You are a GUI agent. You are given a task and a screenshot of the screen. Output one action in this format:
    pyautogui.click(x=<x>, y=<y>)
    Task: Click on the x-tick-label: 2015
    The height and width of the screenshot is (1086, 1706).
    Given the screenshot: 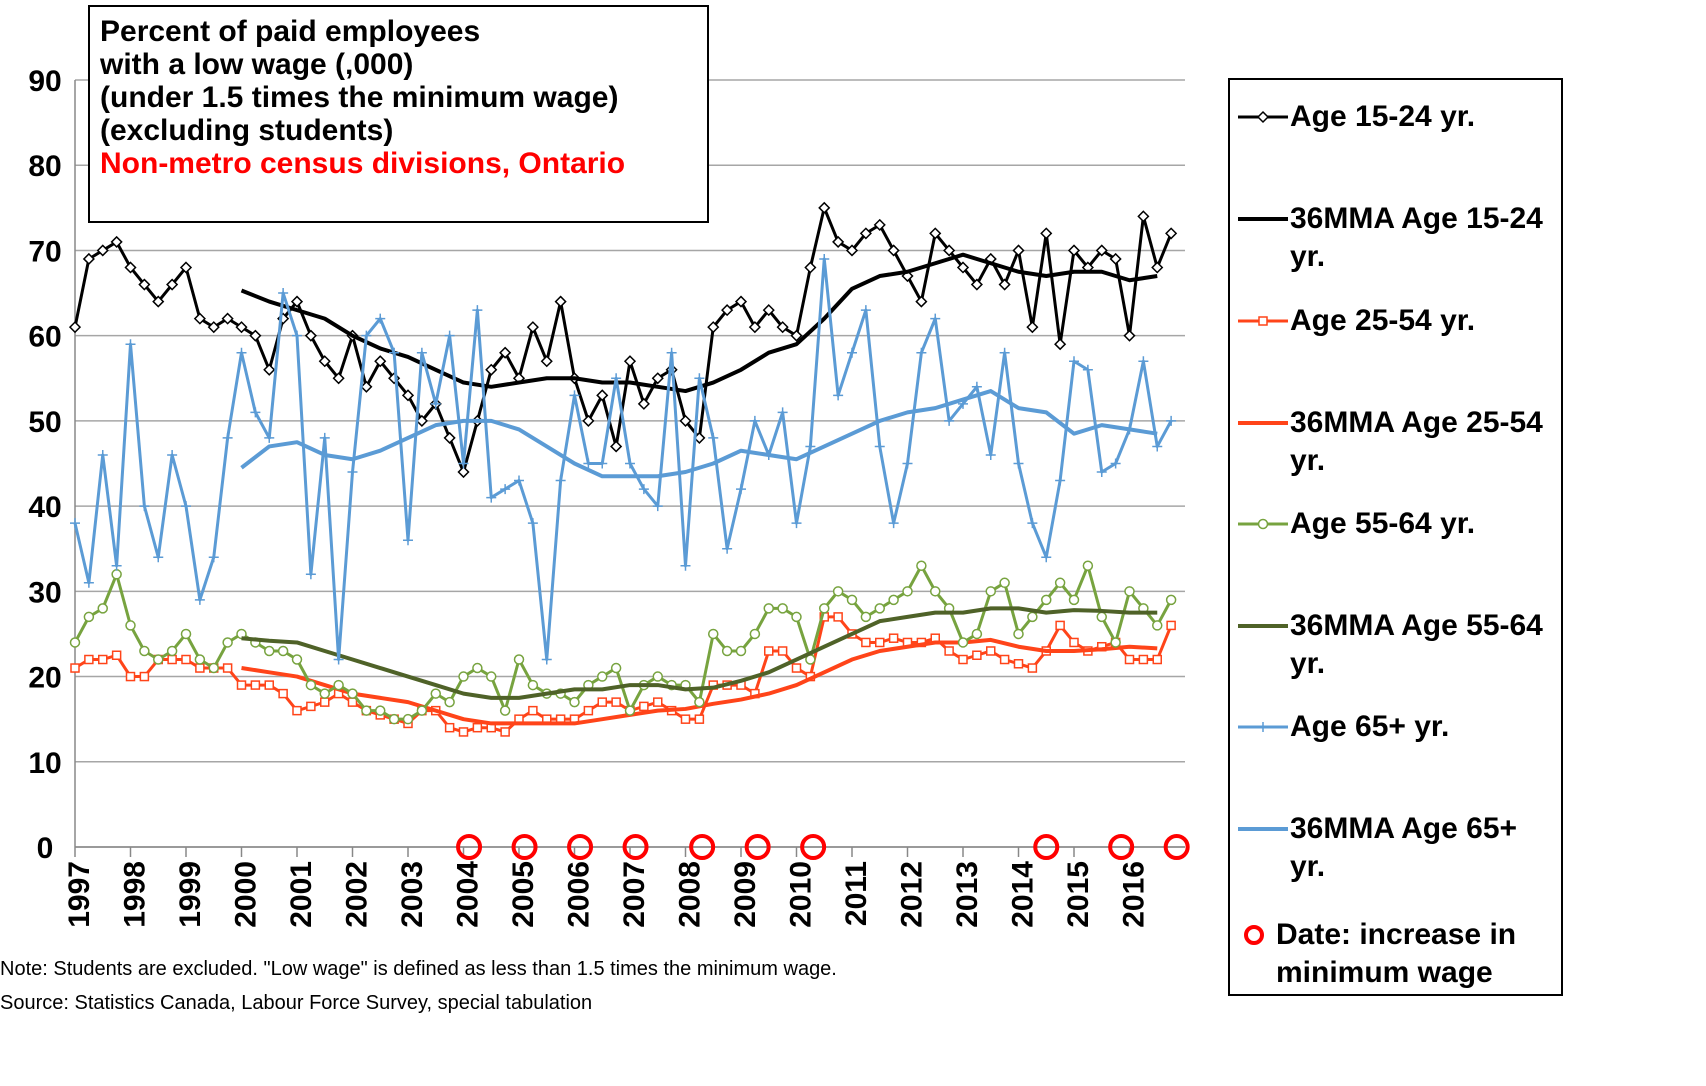 What is the action you would take?
    pyautogui.click(x=1078, y=894)
    